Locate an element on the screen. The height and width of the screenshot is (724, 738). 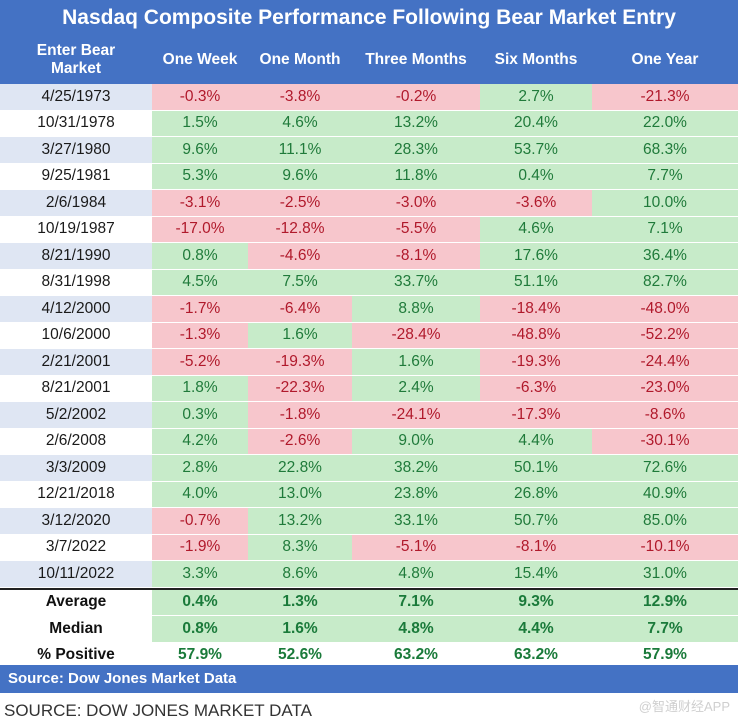
return-cell: -5.2% is located at coordinates (200, 362).